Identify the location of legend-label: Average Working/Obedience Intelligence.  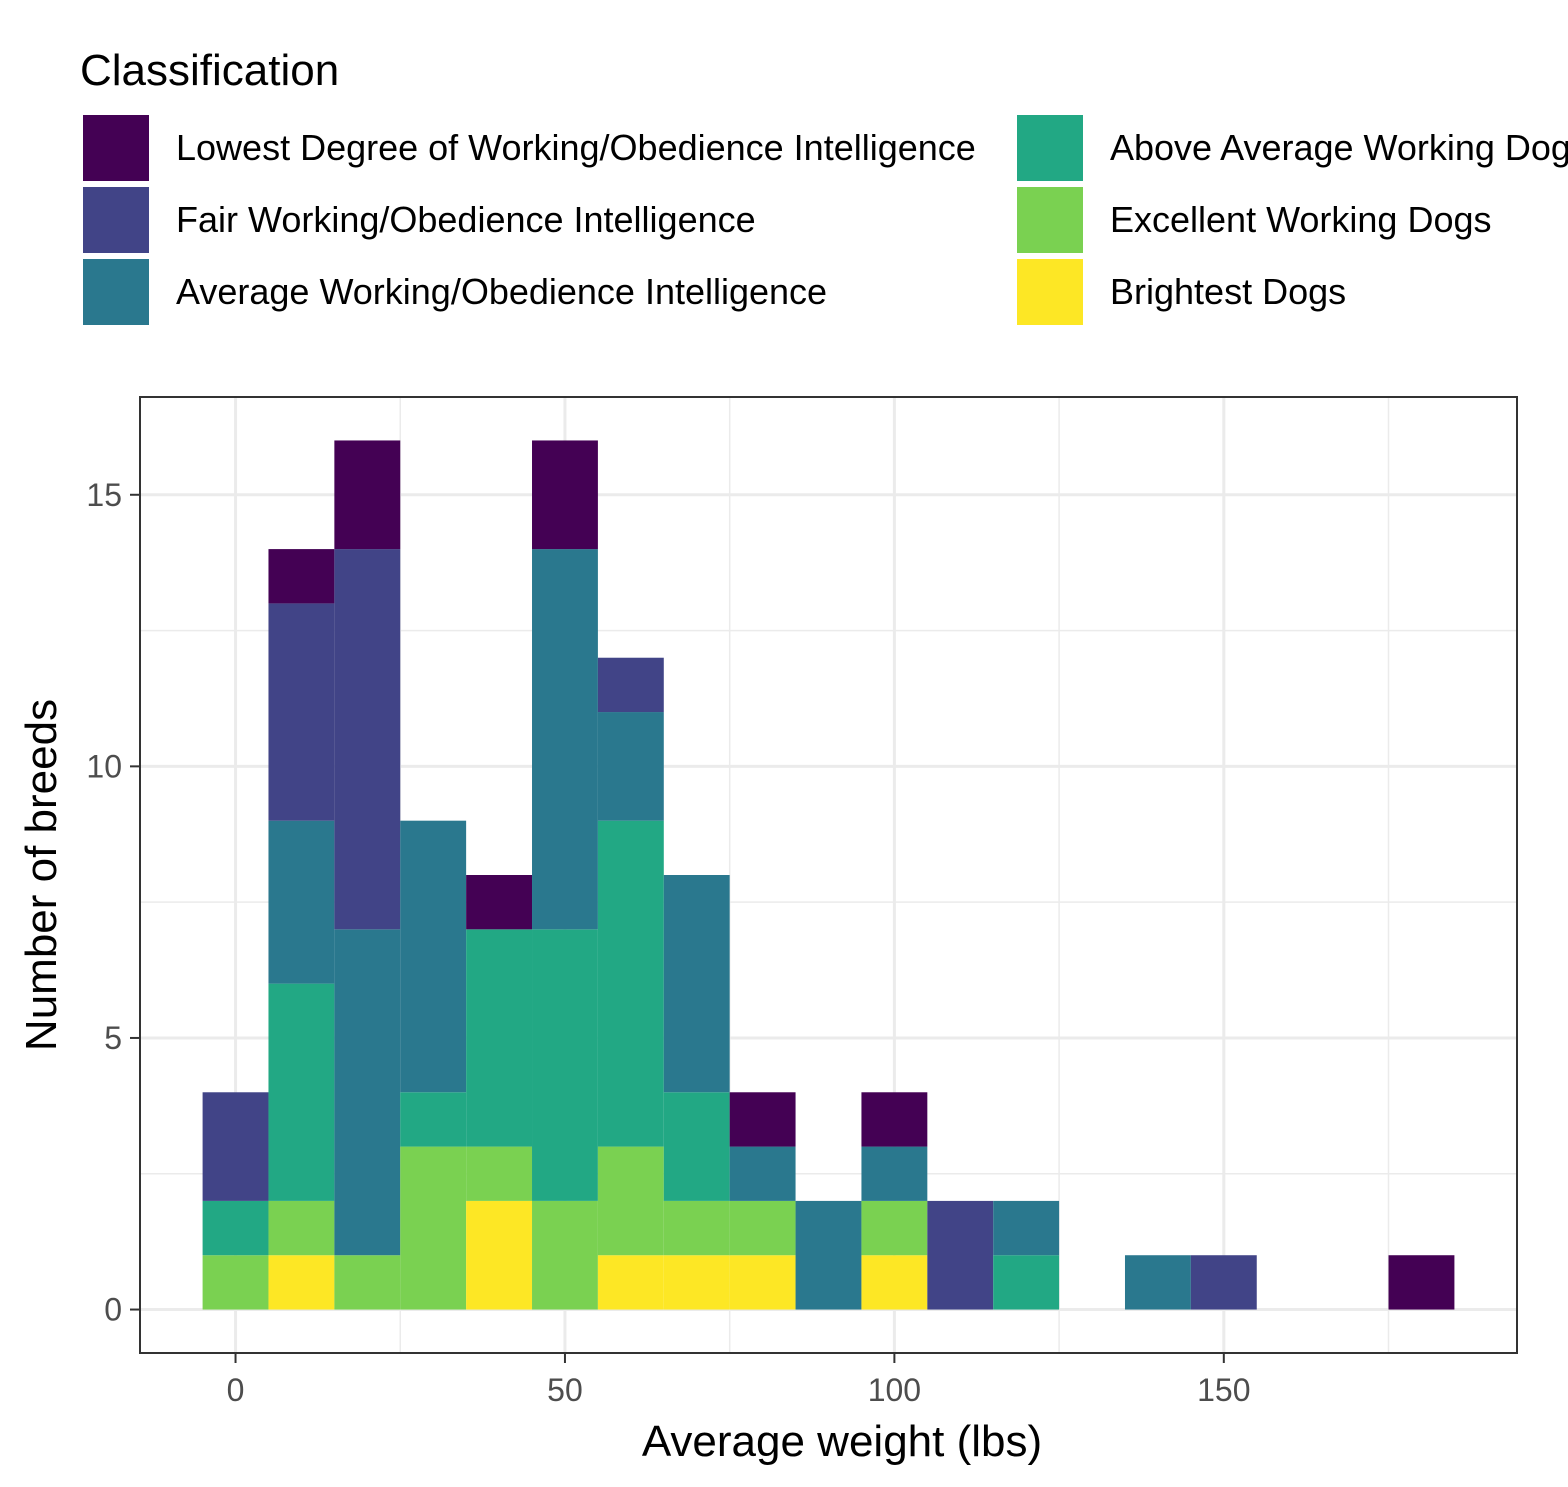
(501, 291).